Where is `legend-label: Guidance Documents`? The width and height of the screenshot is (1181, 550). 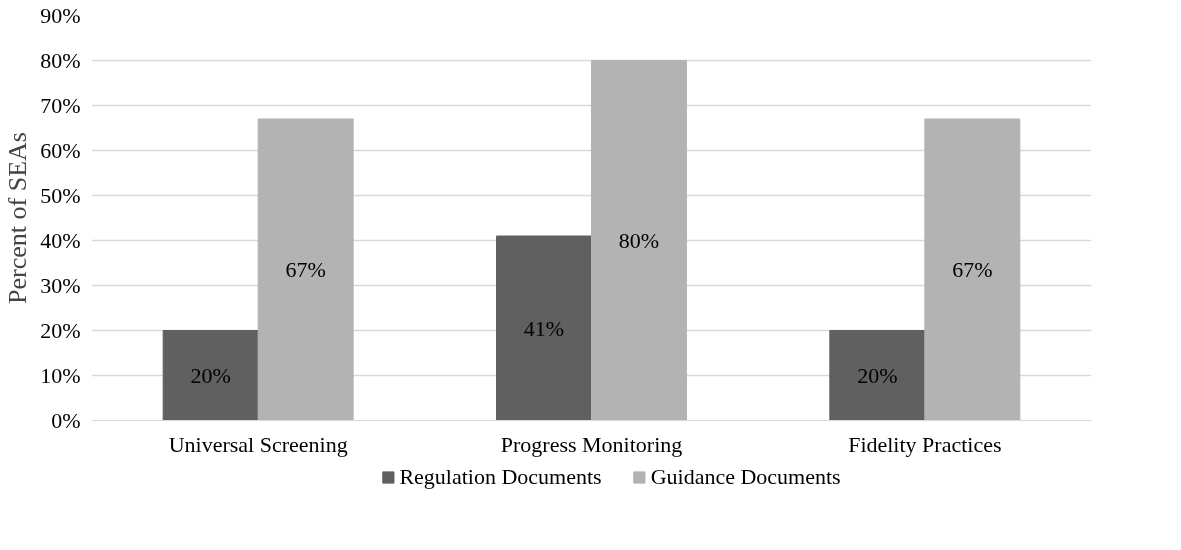 legend-label: Guidance Documents is located at coordinates (745, 477).